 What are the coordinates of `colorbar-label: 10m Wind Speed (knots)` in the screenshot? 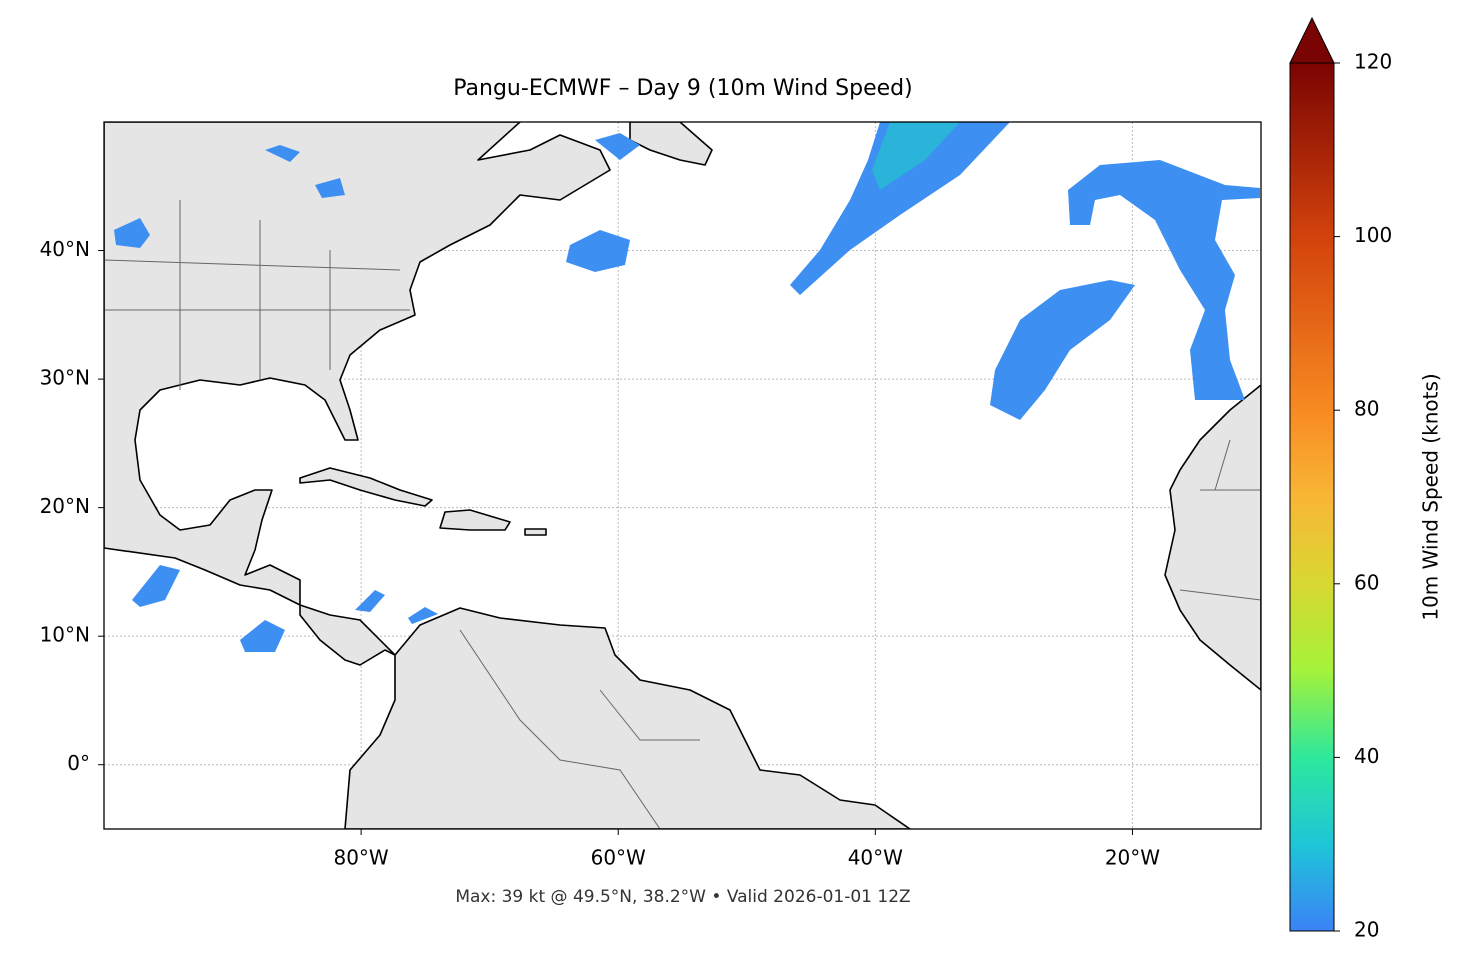 It's located at (1431, 496).